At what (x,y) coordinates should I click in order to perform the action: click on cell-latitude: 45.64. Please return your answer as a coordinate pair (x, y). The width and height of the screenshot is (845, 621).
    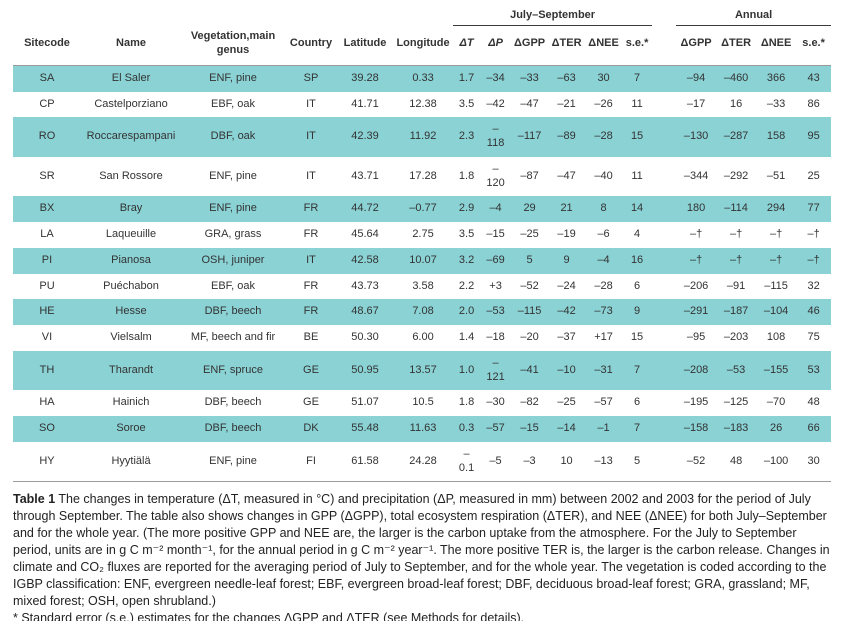
    Looking at the image, I should click on (365, 234).